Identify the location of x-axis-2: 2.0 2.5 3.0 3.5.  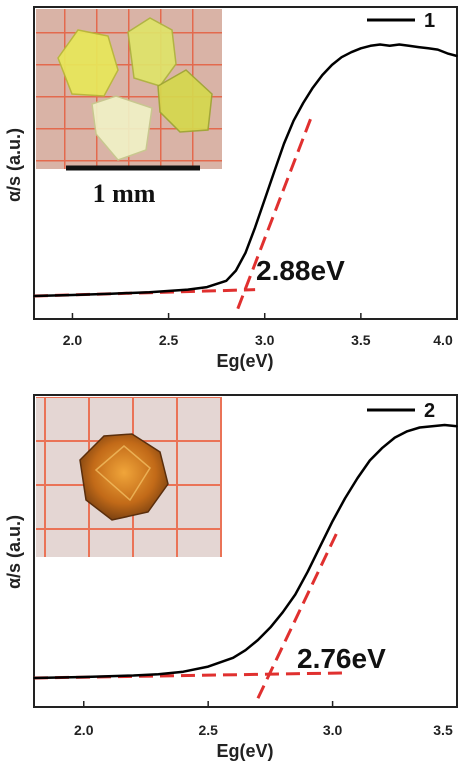
(266, 719).